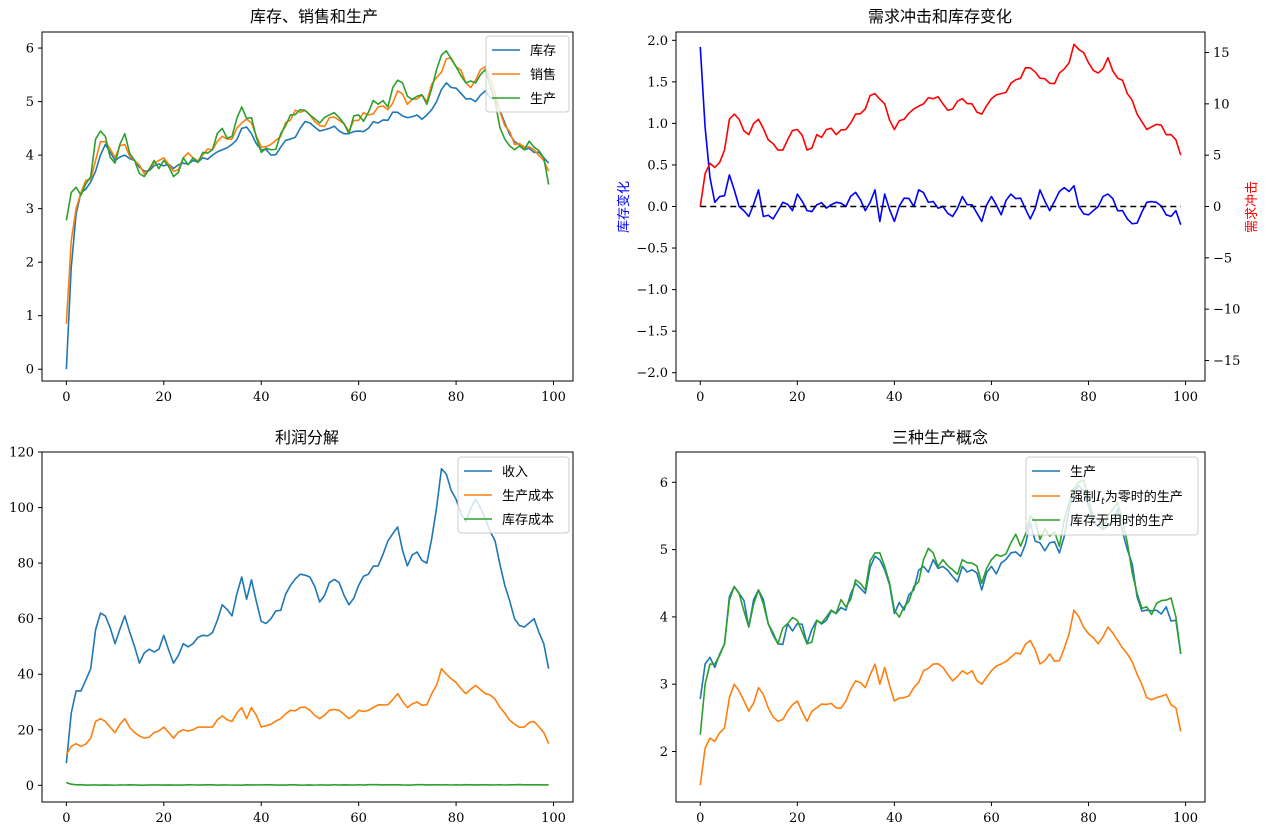  What do you see at coordinates (940, 16) in the screenshot?
I see `panel-title: 需求冲击和库存变化` at bounding box center [940, 16].